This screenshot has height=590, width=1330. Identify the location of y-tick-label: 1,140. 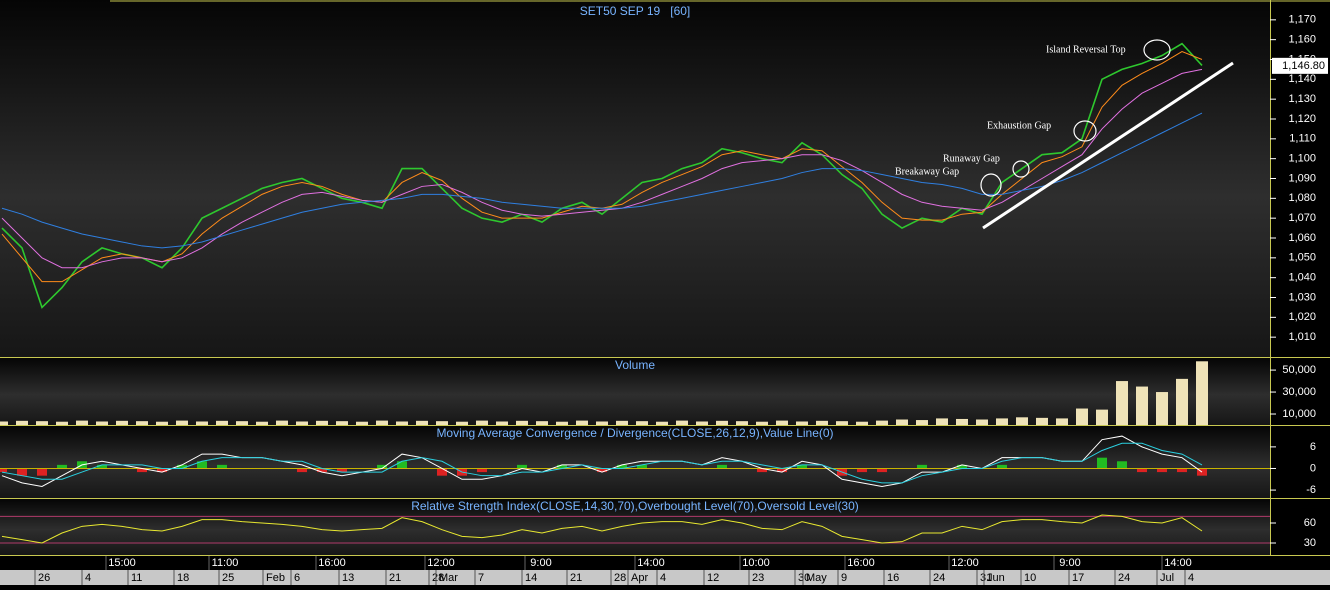
(1302, 79).